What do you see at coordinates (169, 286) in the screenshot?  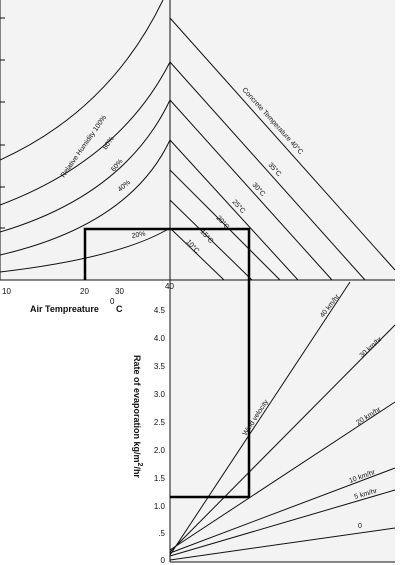 I see `air-tick-label: 40` at bounding box center [169, 286].